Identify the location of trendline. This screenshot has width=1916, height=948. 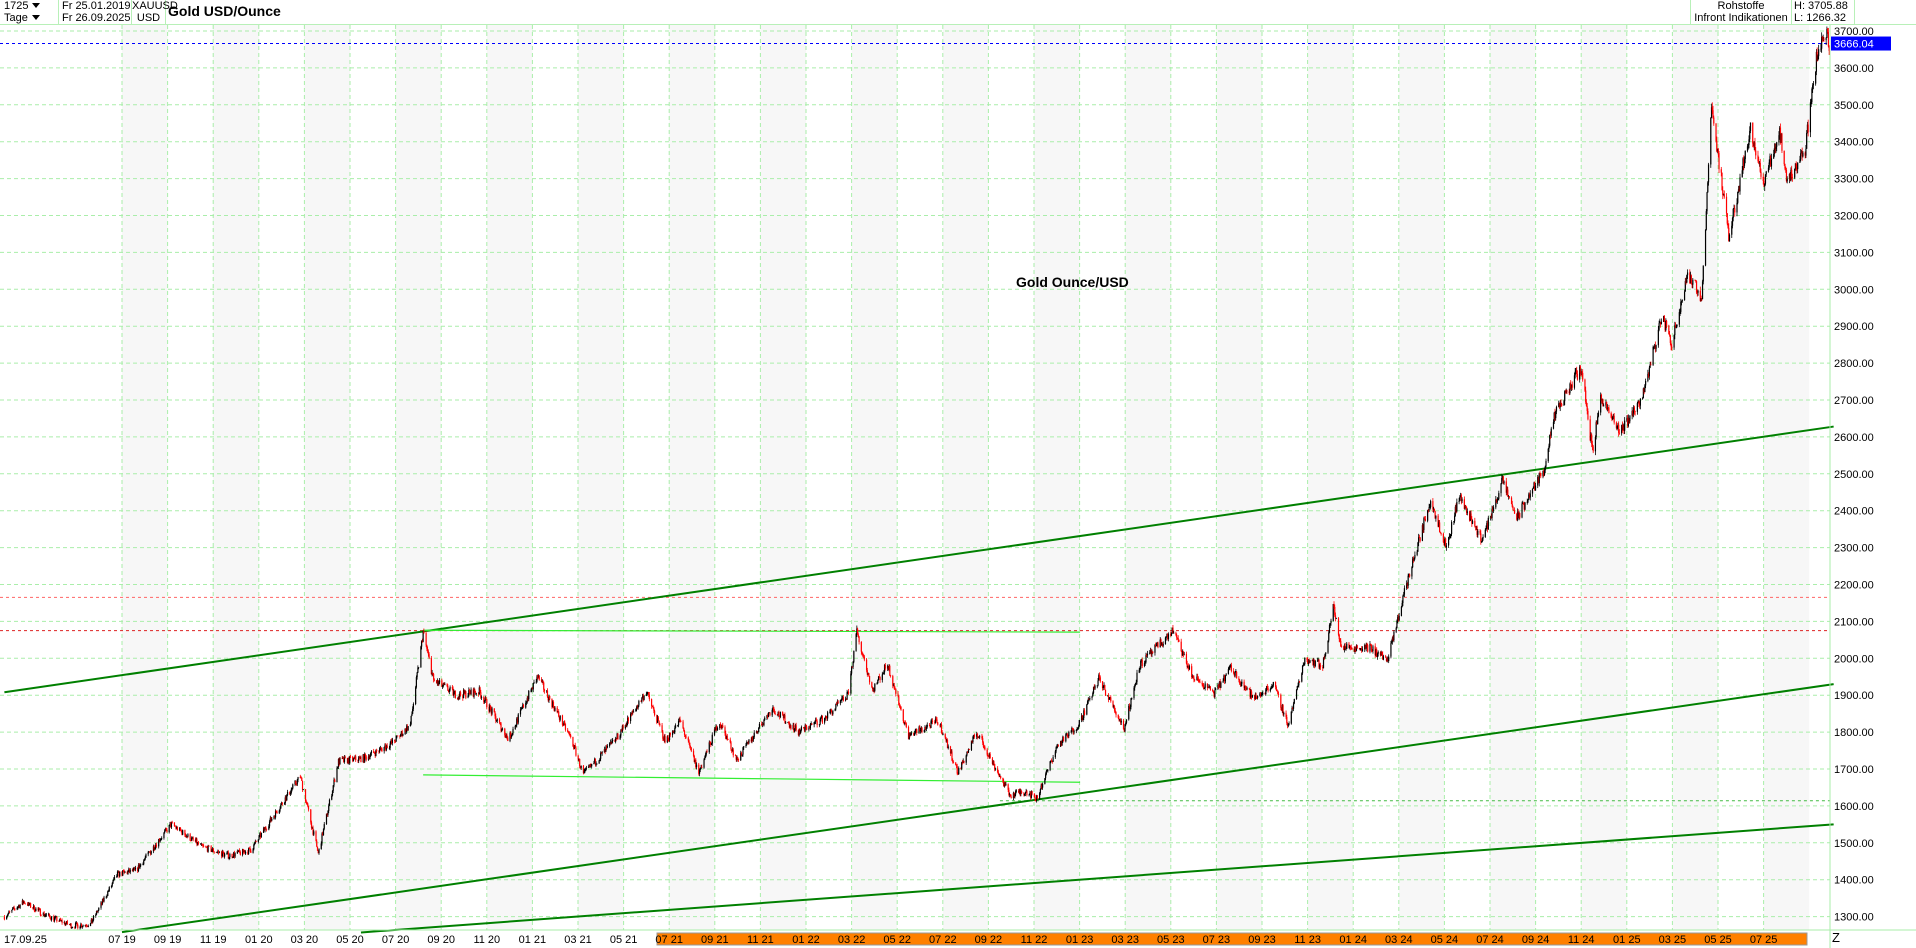
(1097, 878).